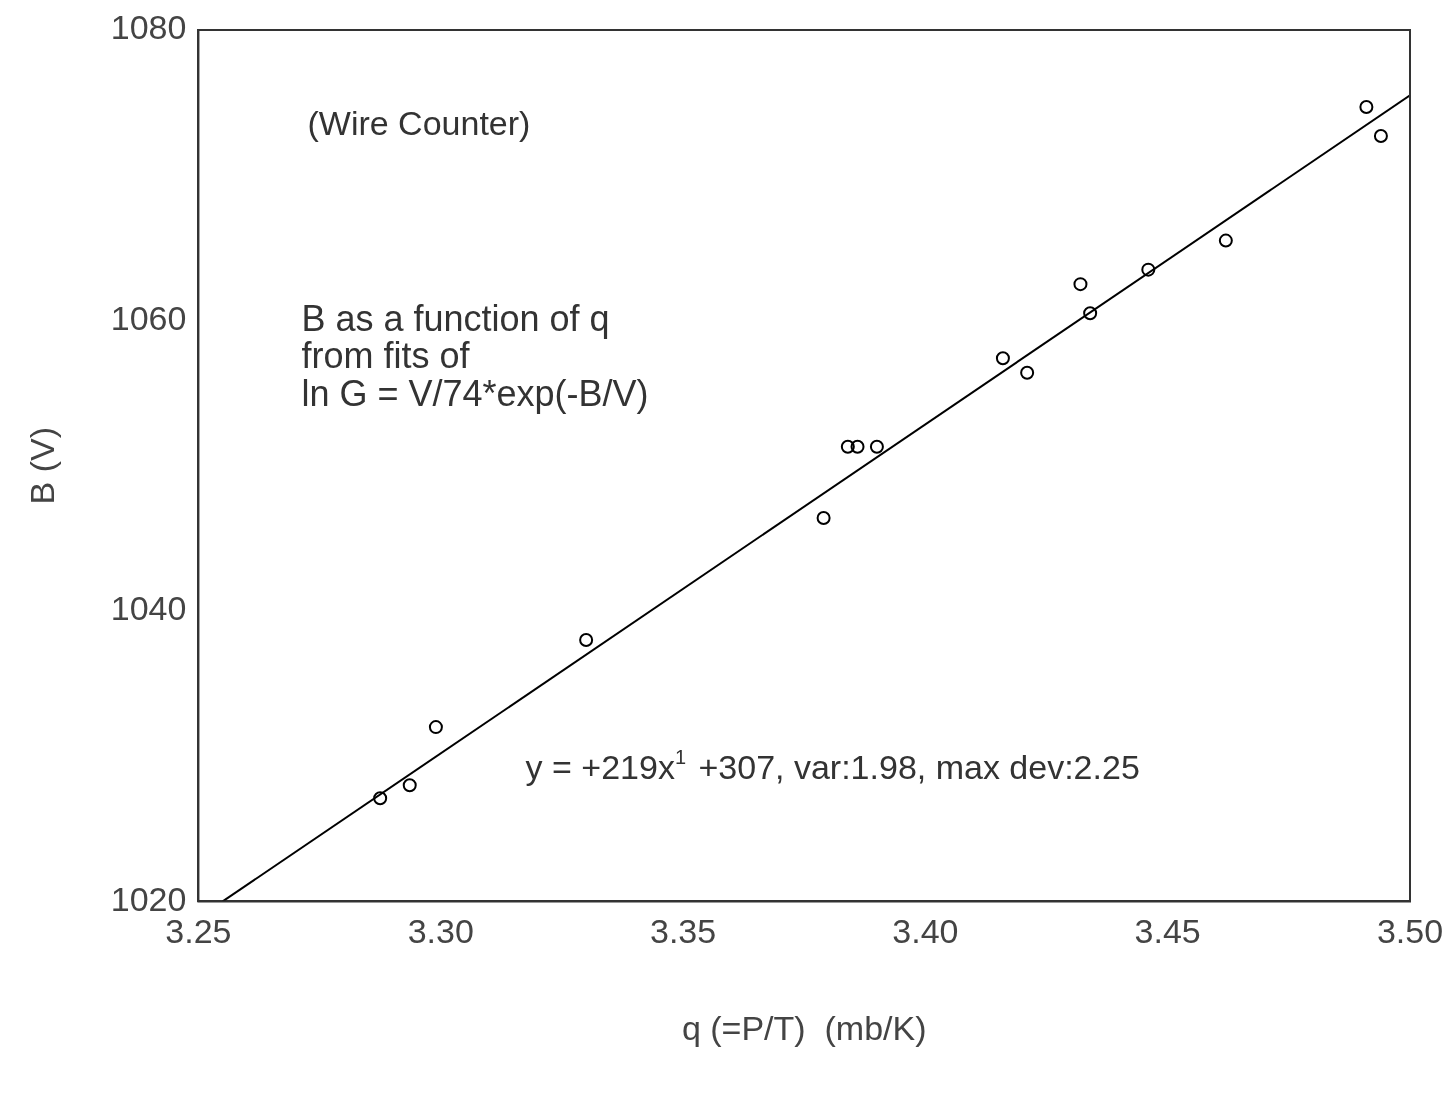 Image resolution: width=1450 pixels, height=1095 pixels. Describe the element at coordinates (925, 931) in the screenshot. I see `x-tick-label: 3.40` at that location.